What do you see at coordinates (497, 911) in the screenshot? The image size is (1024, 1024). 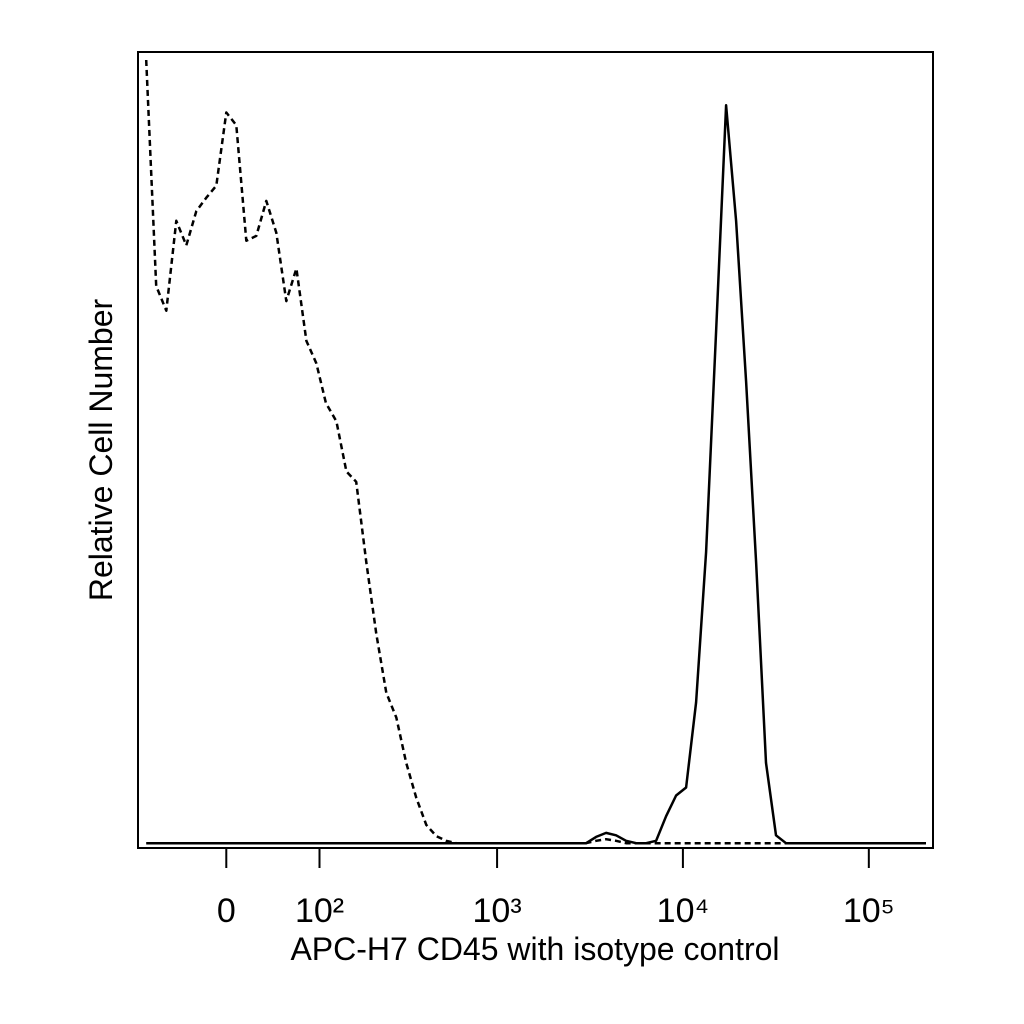 I see `x-tick-label: 10³` at bounding box center [497, 911].